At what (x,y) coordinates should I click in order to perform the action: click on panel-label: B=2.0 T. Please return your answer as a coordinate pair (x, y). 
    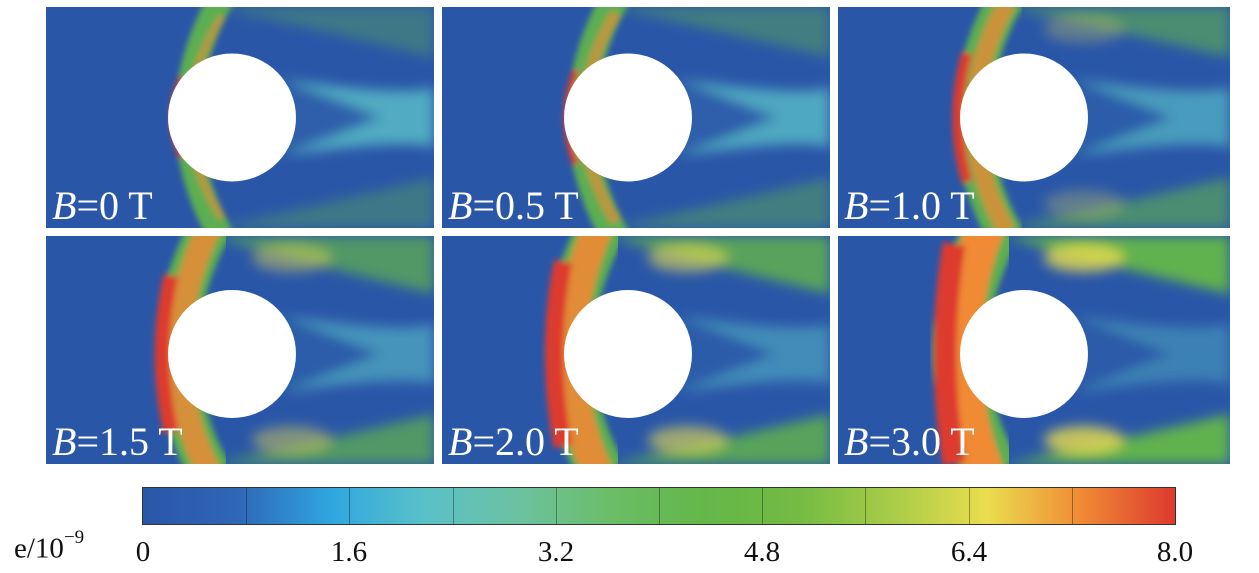
    Looking at the image, I should click on (513, 442).